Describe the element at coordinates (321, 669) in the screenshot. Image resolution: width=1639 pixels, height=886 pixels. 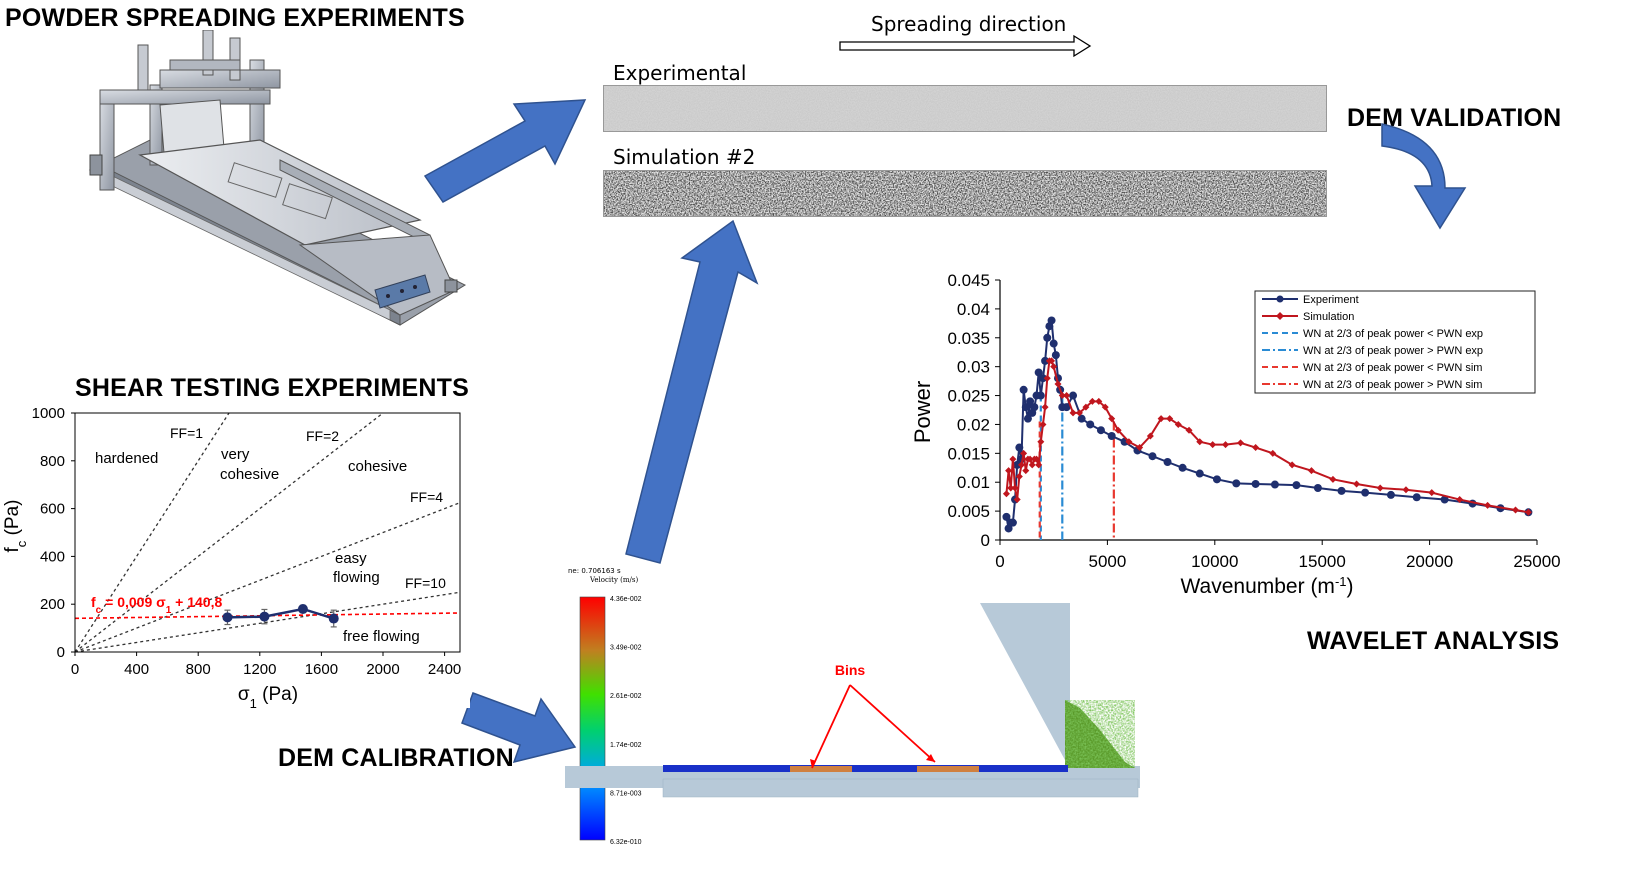
I see `shear-x-tick-label: 1600` at that location.